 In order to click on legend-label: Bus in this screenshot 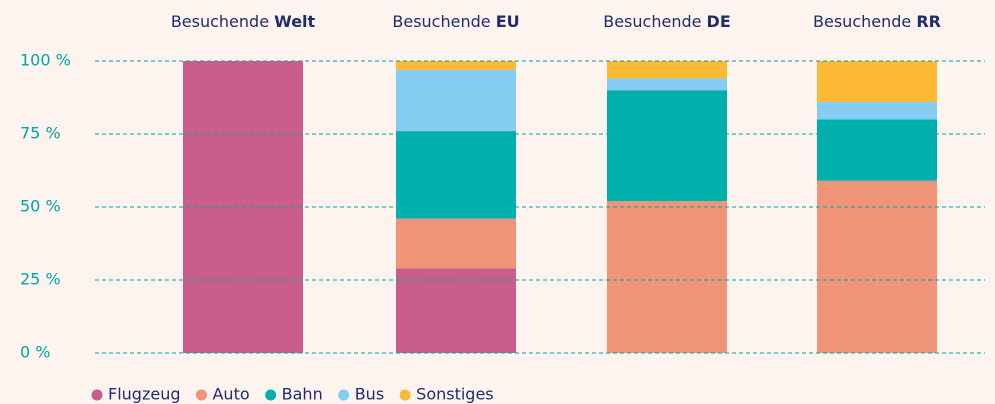, I will do `click(369, 394)`.